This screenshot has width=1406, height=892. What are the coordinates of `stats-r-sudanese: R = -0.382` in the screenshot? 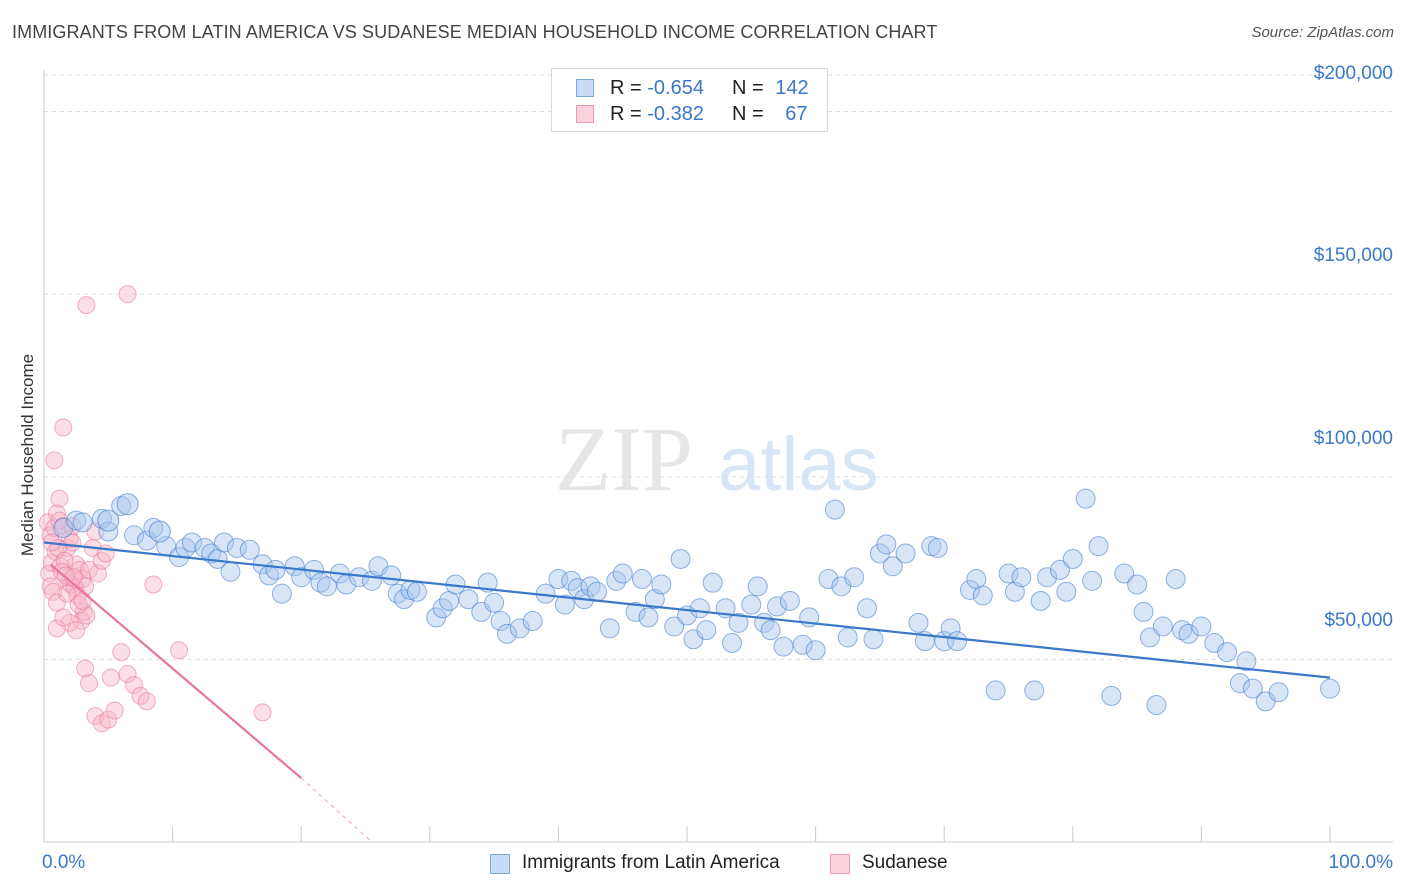 It's located at (657, 114).